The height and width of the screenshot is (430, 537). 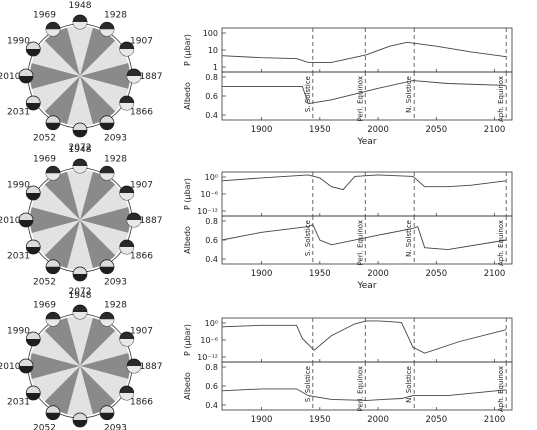 I want to click on x-tick-label: 1950, so click(x=320, y=130).